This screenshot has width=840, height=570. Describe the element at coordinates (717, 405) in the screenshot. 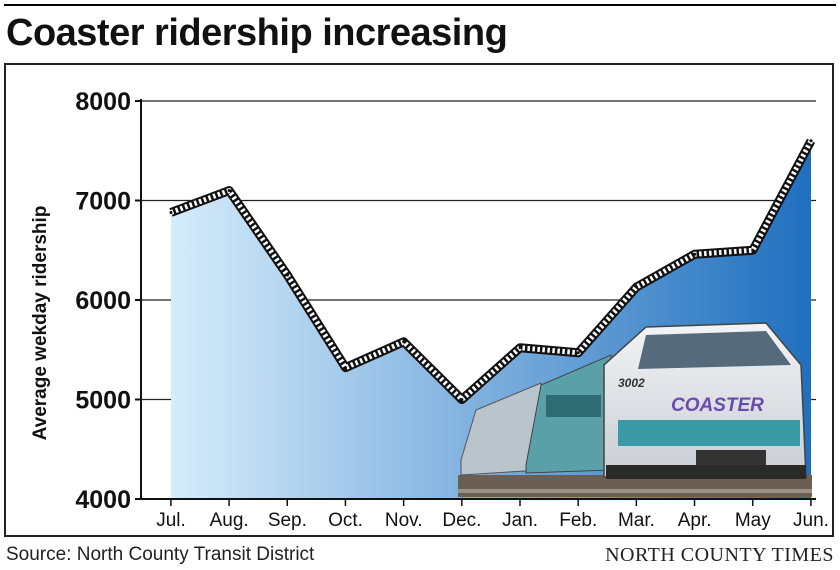

I see `train-logo: COASTER` at that location.